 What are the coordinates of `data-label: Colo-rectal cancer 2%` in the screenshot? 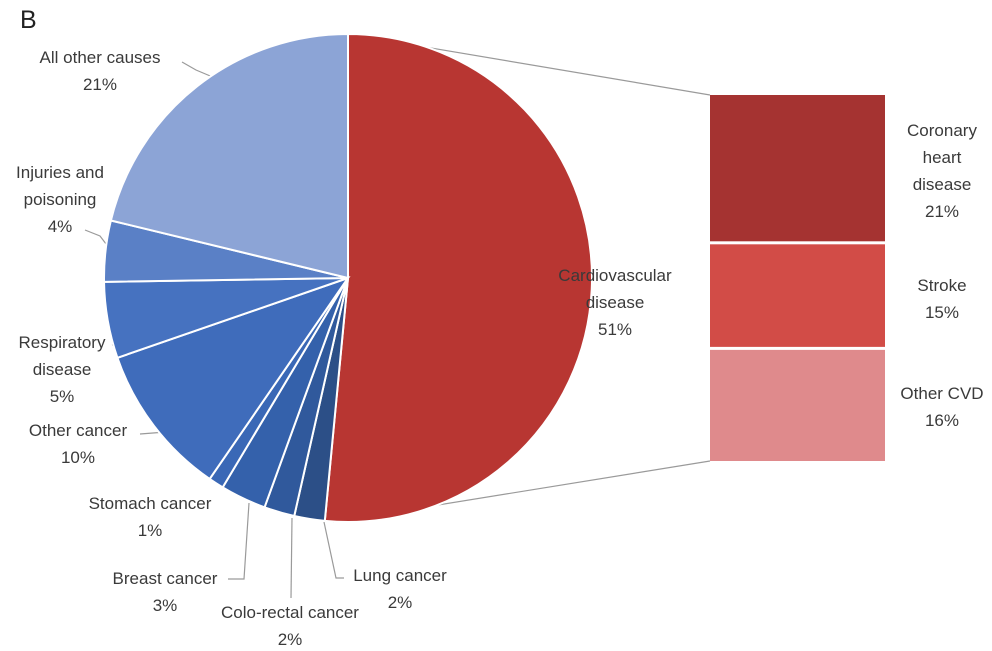 It's located at (290, 625).